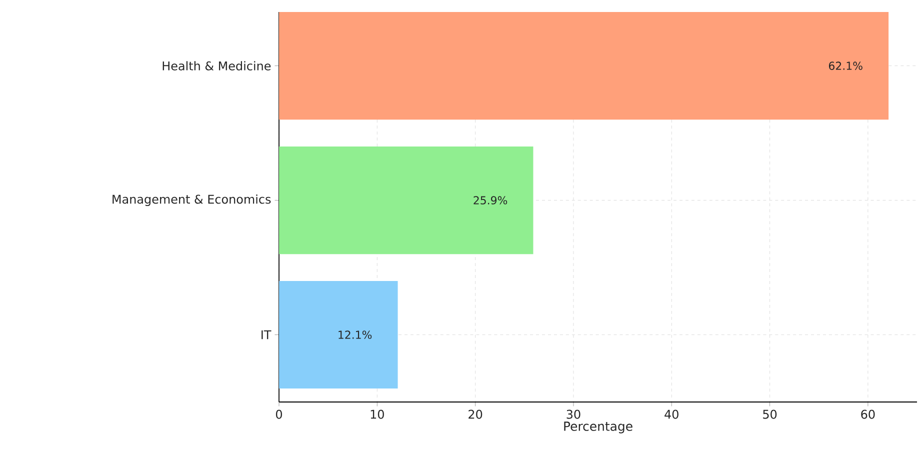 This screenshot has width=919, height=466. I want to click on data-label: 25.9%, so click(491, 200).